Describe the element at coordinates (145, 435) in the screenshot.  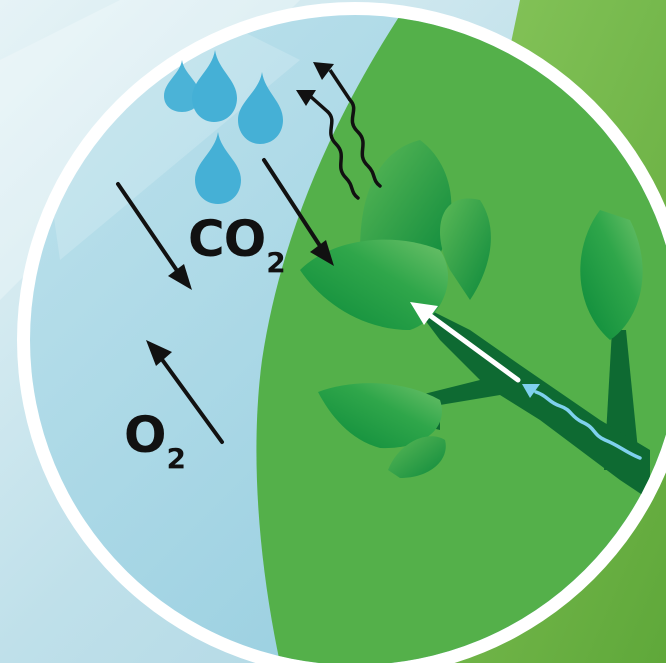
I see `o2-label-main: O` at that location.